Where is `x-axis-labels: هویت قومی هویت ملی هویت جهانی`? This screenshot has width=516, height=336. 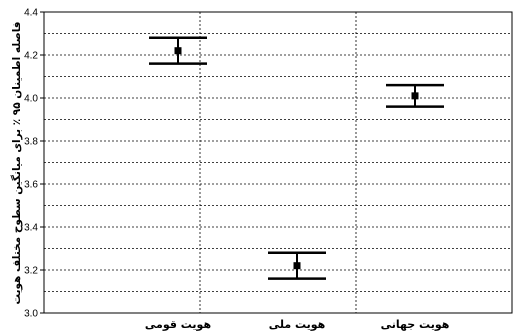 x-axis-labels: هویت قومی هویت ملی هویت جهانی is located at coordinates (297, 324).